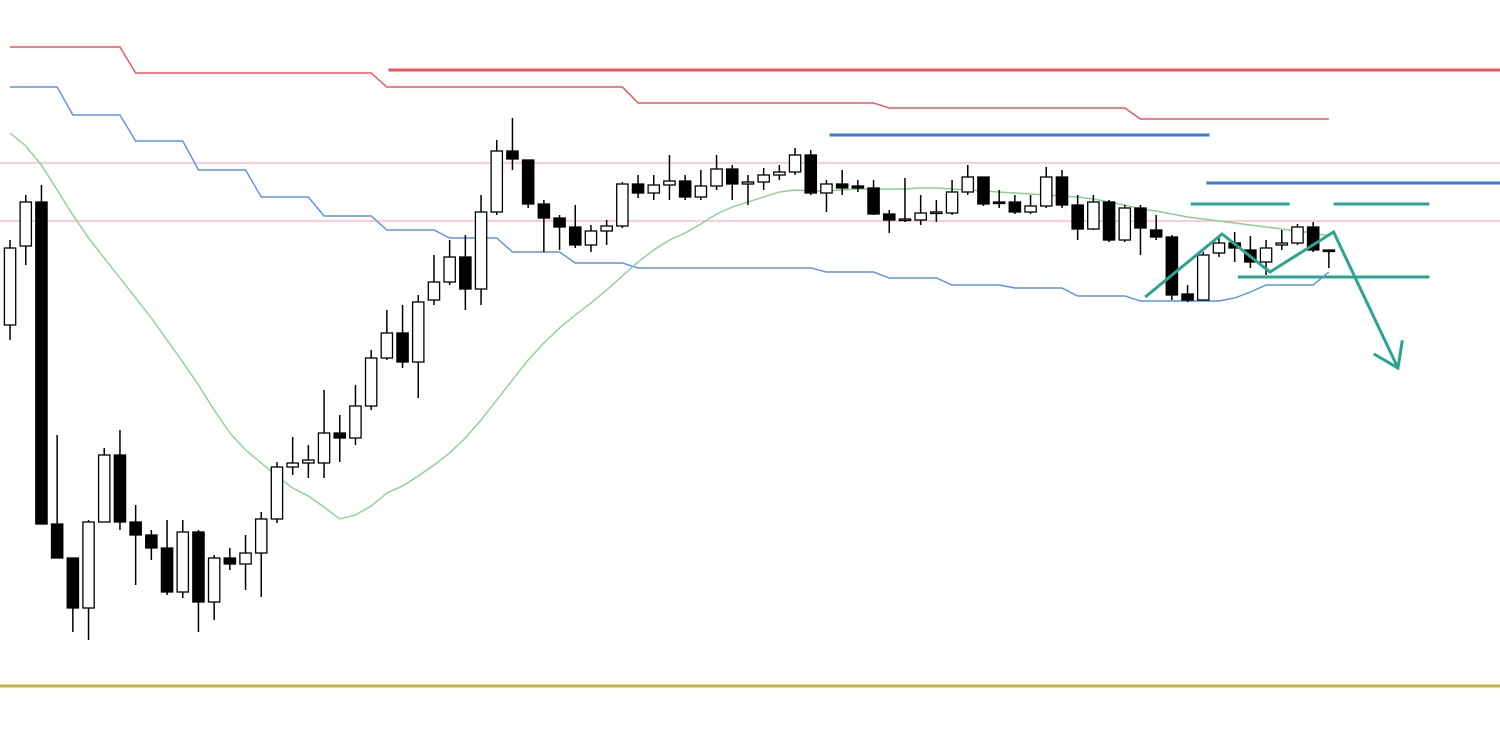 The width and height of the screenshot is (1500, 753). What do you see at coordinates (1388, 355) in the screenshot?
I see `arrow-head` at bounding box center [1388, 355].